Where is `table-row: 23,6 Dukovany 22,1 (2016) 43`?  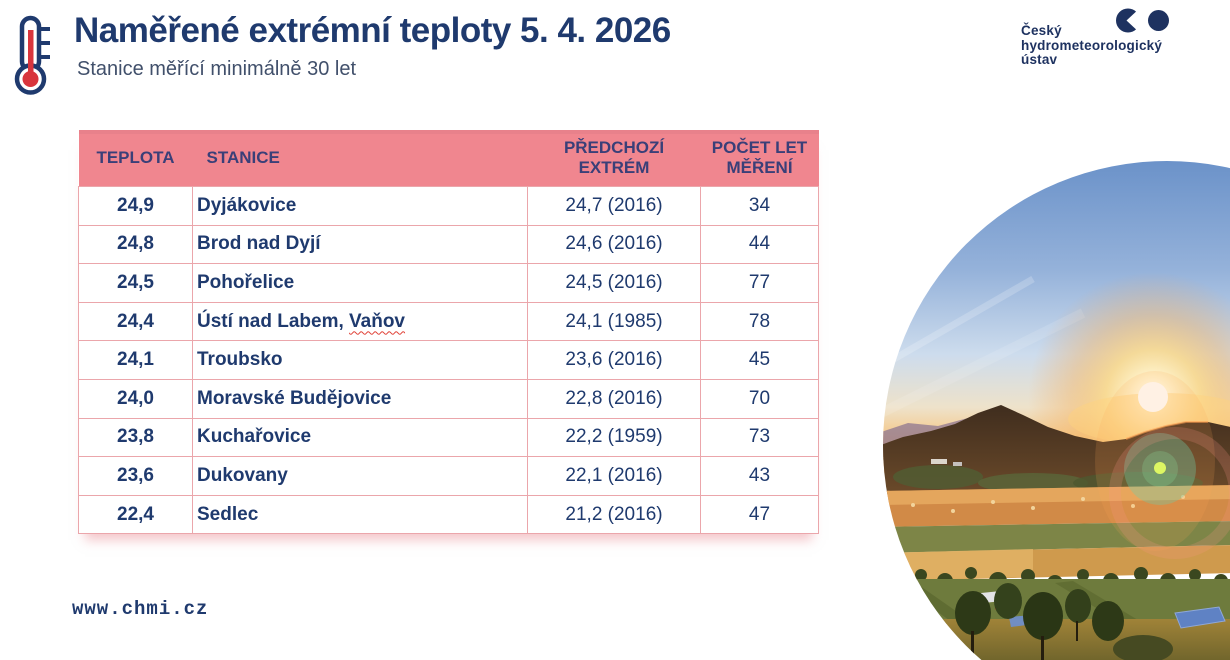 table-row: 23,6 Dukovany 22,1 (2016) 43 is located at coordinates (448, 476).